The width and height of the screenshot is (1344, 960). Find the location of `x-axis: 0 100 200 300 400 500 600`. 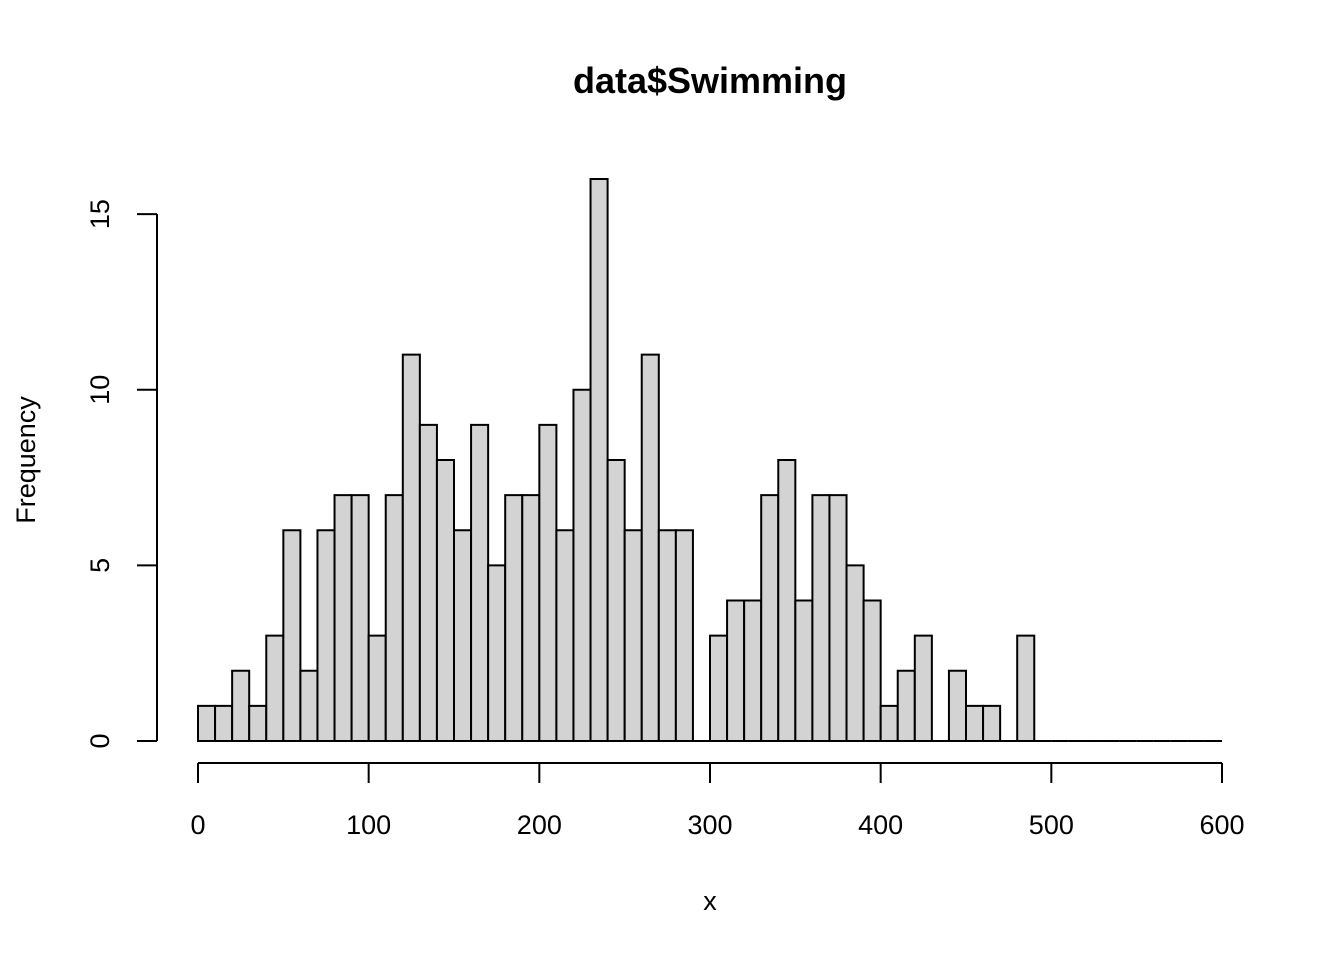

x-axis: 0 100 200 300 400 500 600 is located at coordinates (717, 801).